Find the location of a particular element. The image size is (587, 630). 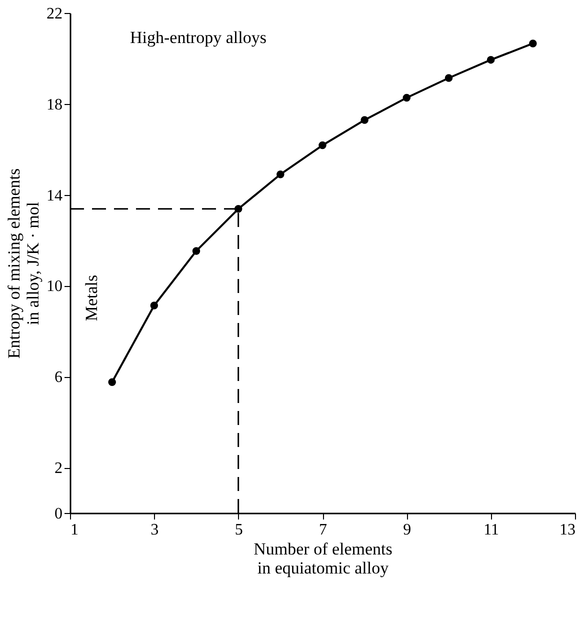

x-tick-label: 7 is located at coordinates (323, 530).